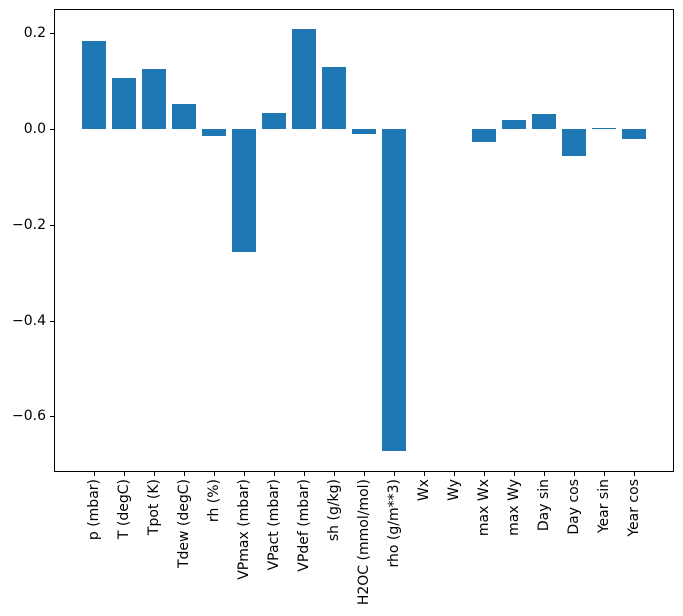 The width and height of the screenshot is (683, 616). Describe the element at coordinates (29, 225) in the screenshot. I see `y-tick-label: −0.2` at that location.